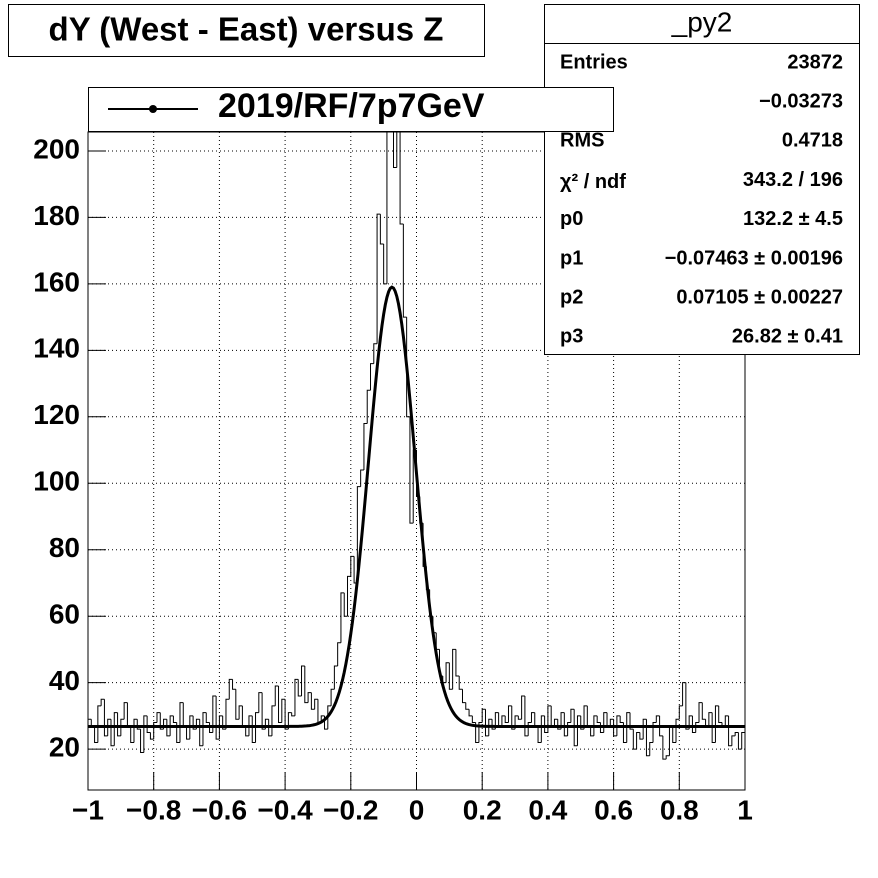  Describe the element at coordinates (56, 215) in the screenshot. I see `y-tick-label: 180` at that location.